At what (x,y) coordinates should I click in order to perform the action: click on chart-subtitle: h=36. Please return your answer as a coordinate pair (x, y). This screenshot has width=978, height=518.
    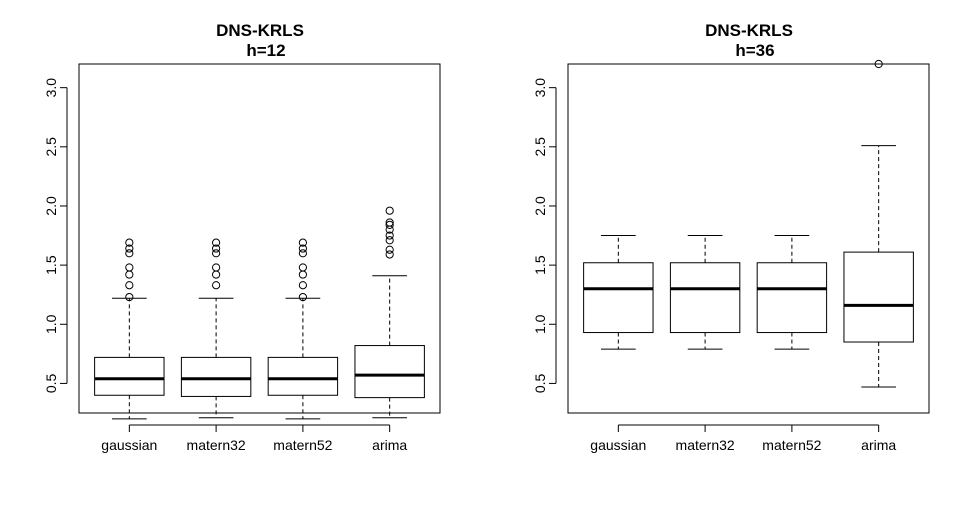
    Looking at the image, I should click on (754, 50).